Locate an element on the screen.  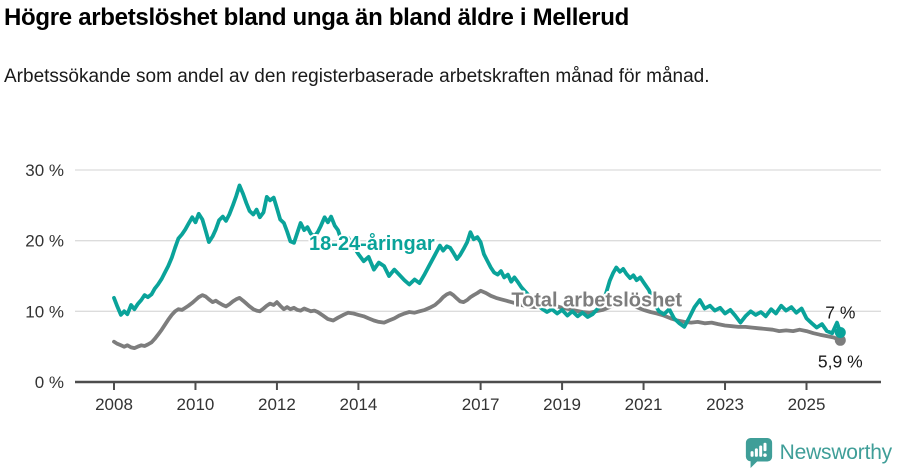
newsworthy-logo-icon is located at coordinates (758, 453).